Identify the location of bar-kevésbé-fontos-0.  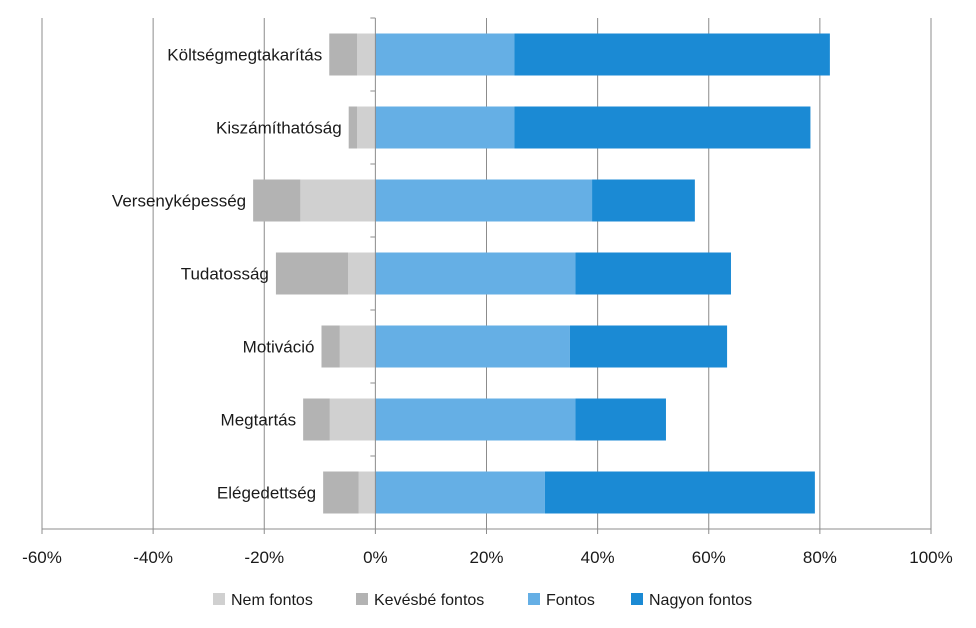
(343, 54).